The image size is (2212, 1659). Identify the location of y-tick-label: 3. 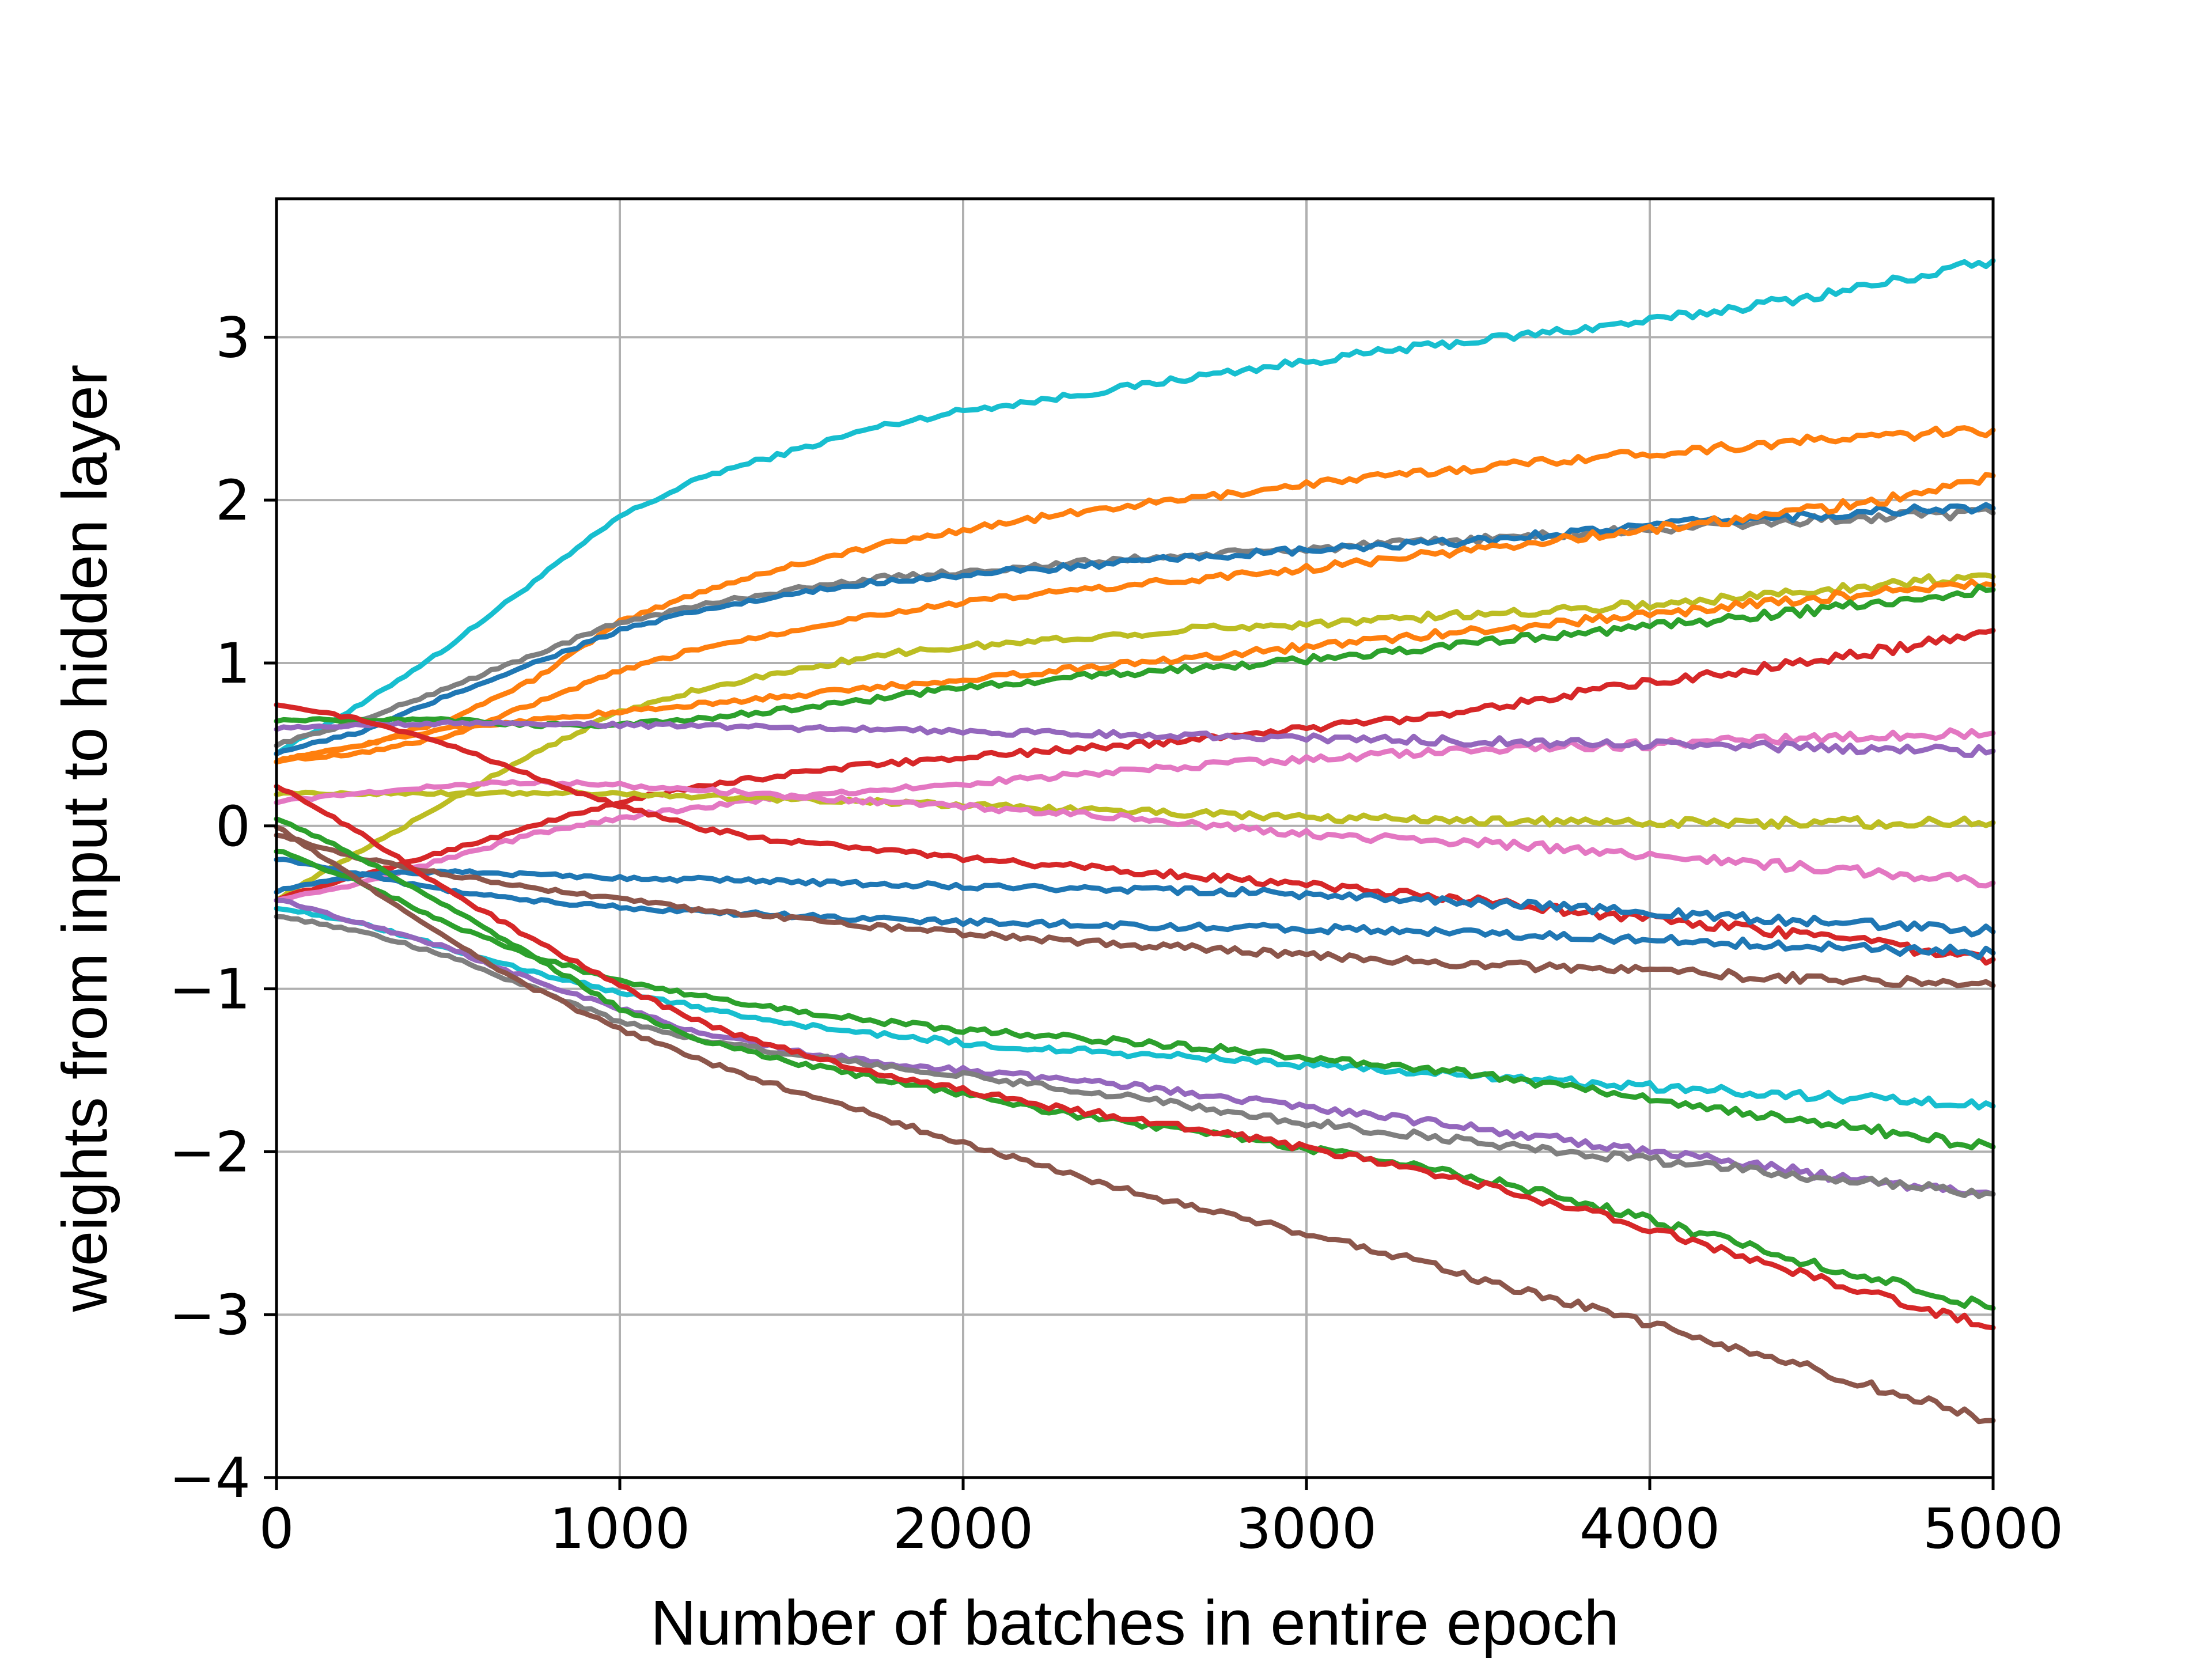
(233, 337).